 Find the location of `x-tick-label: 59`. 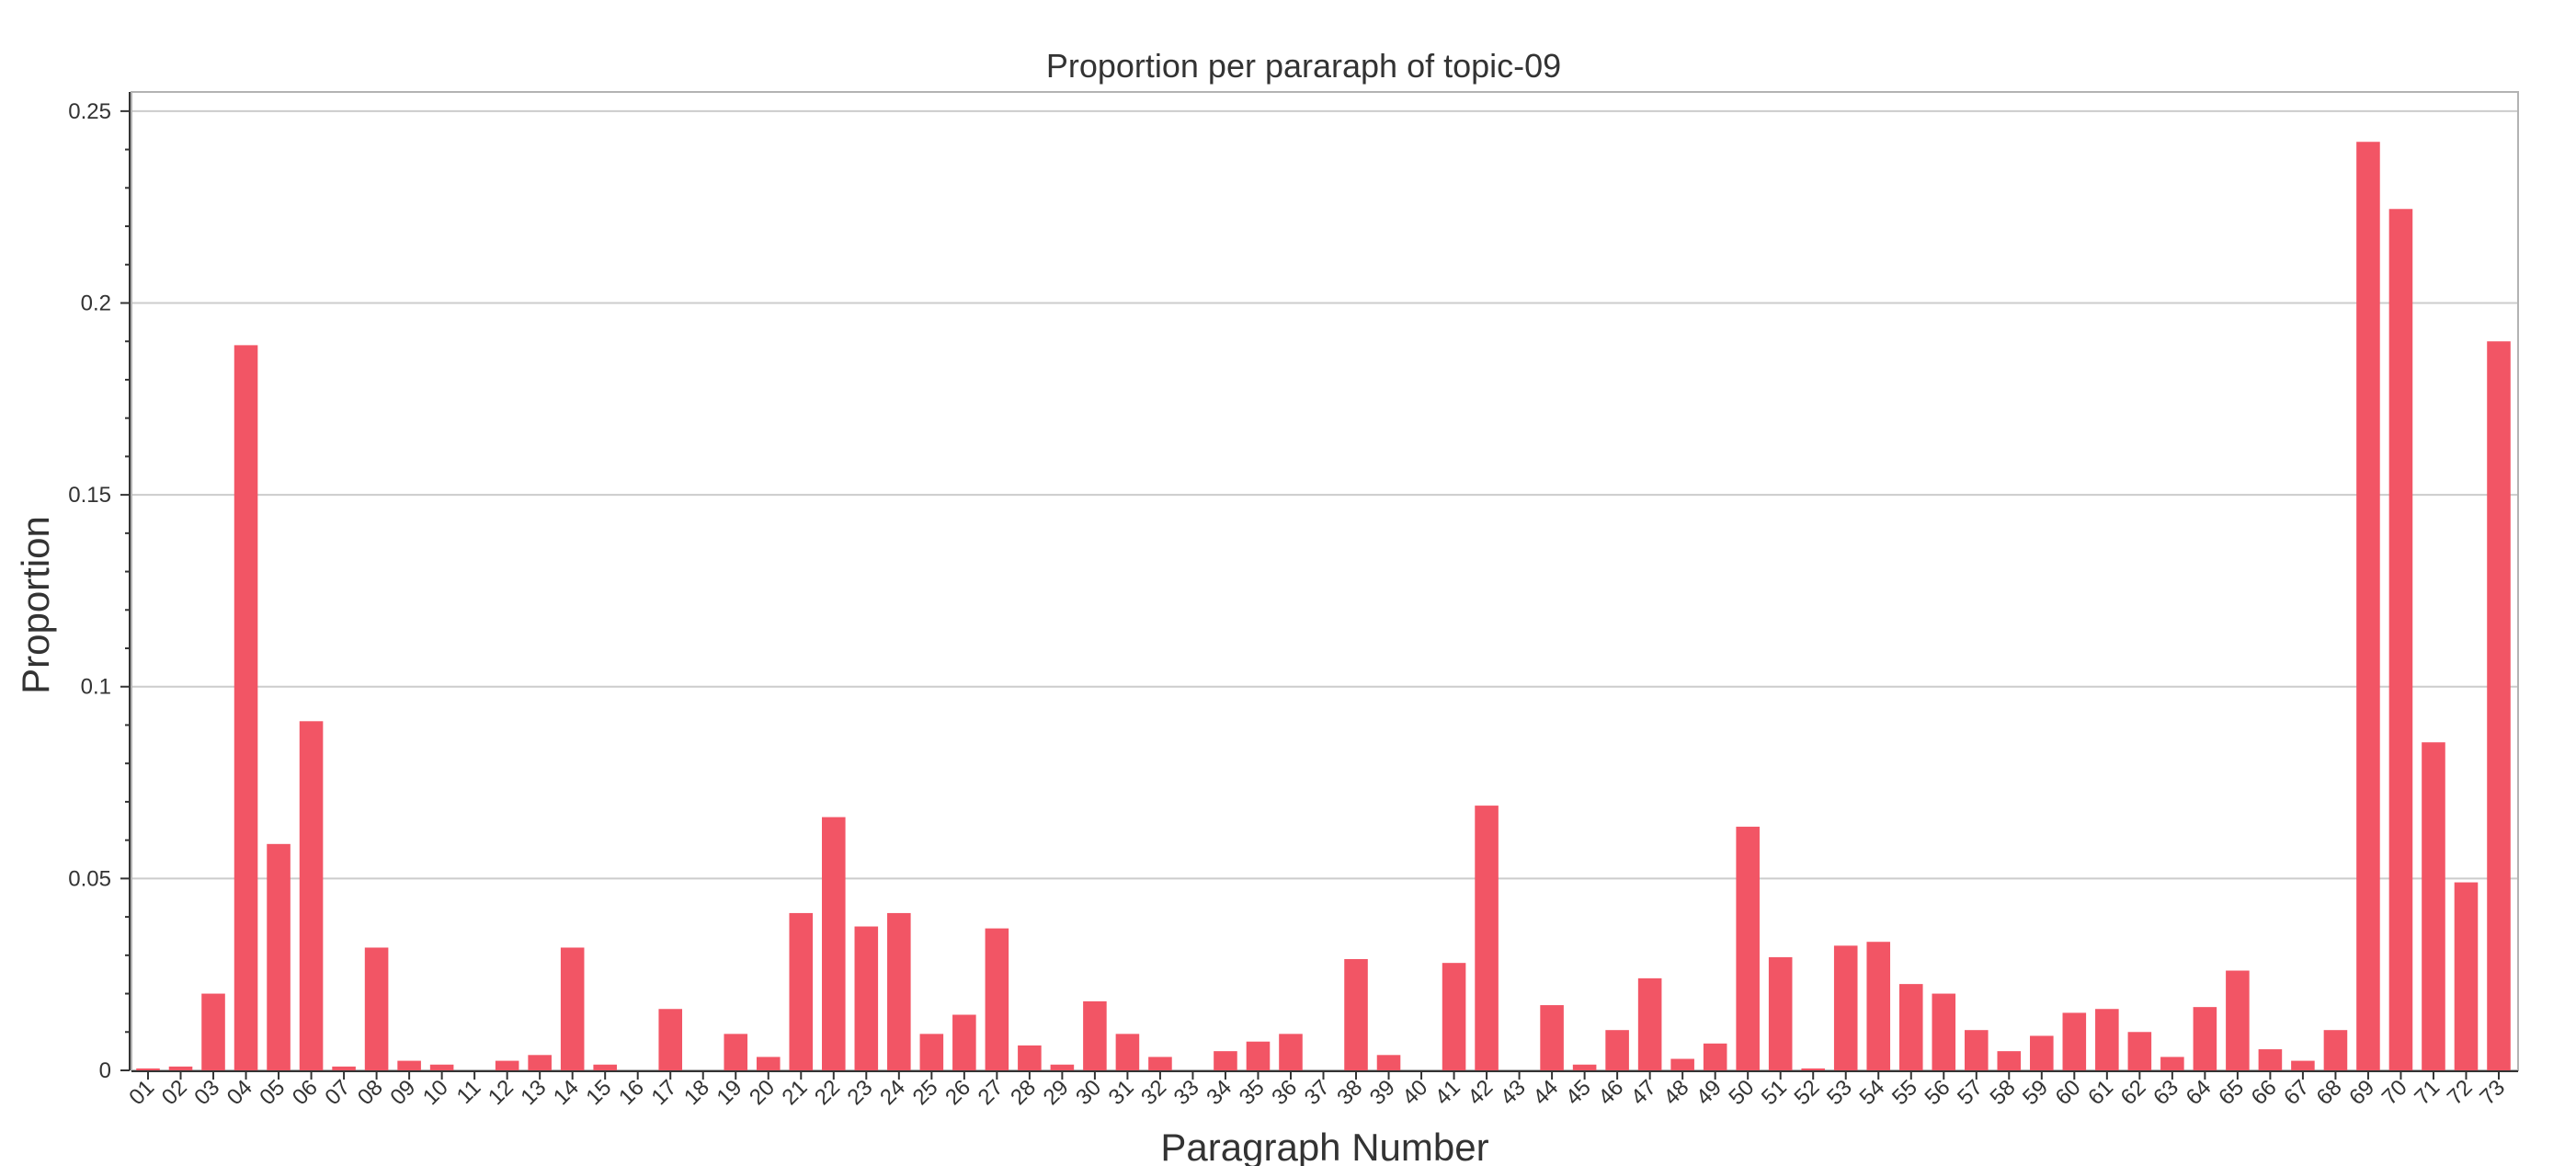

x-tick-label: 59 is located at coordinates (2035, 1092).